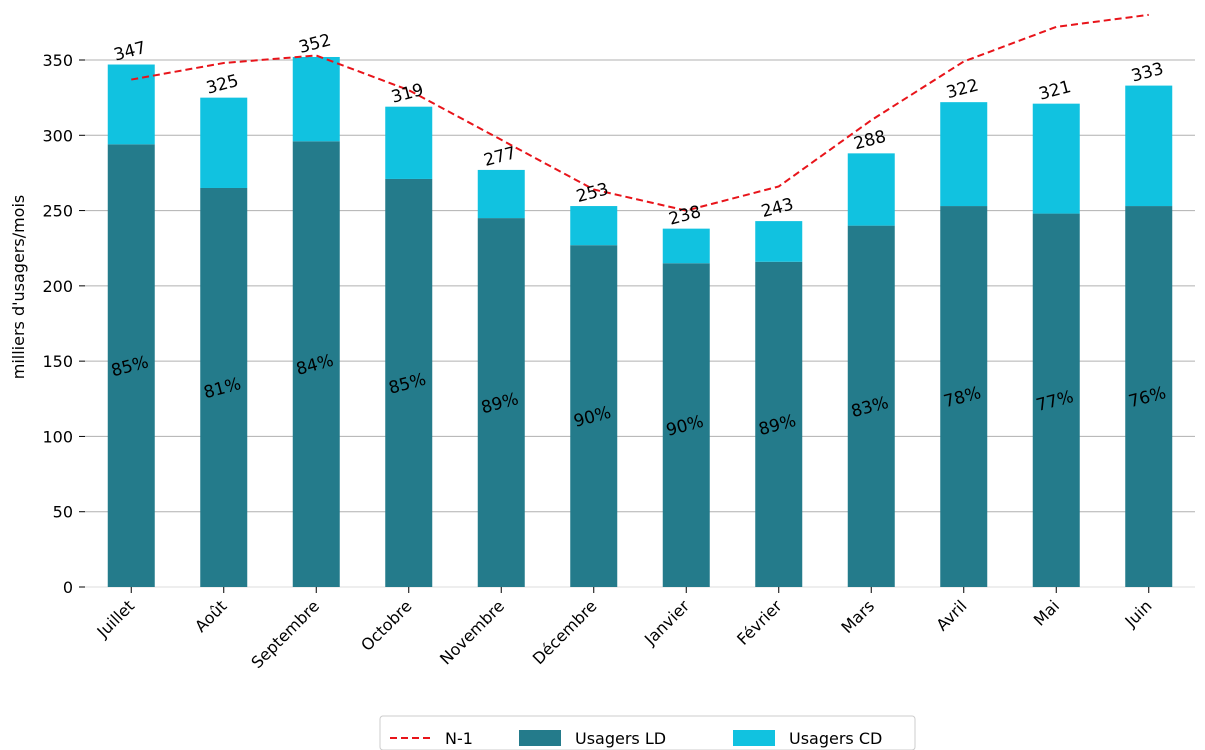 Image resolution: width=1205 pixels, height=750 pixels. Describe the element at coordinates (57, 361) in the screenshot. I see `y-tick-label: 150` at that location.